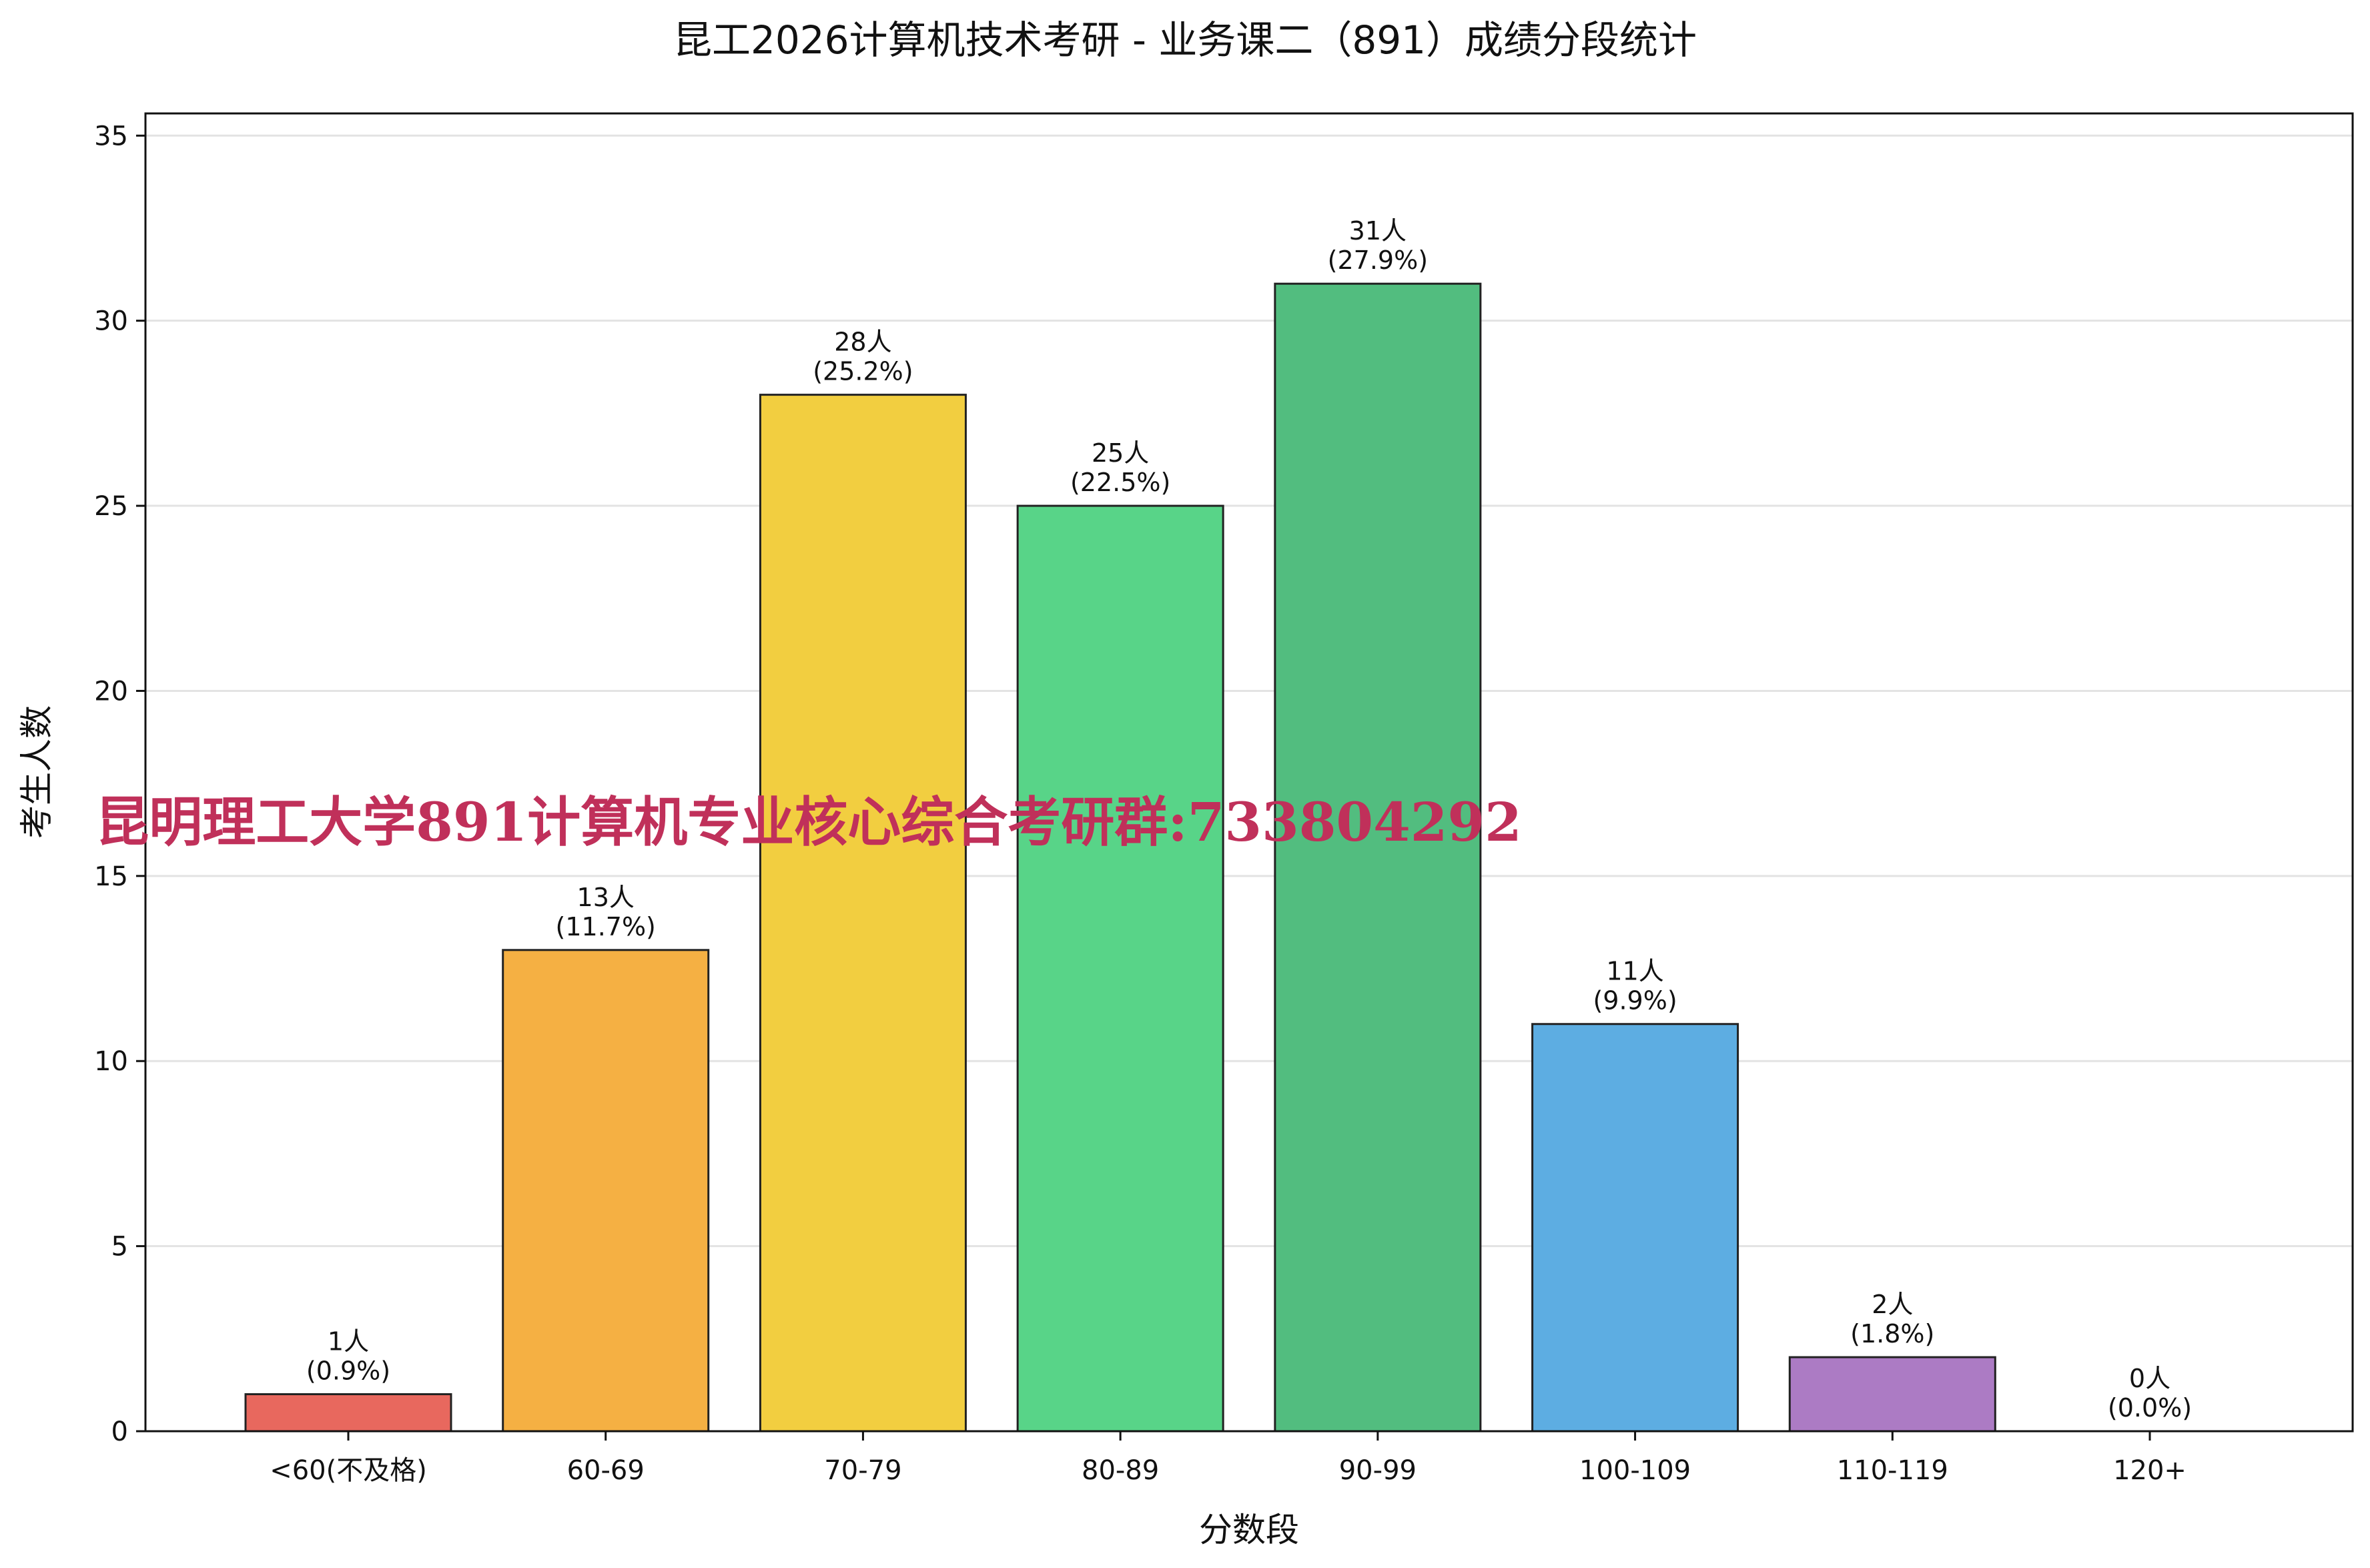 The height and width of the screenshot is (1568, 2370). Describe the element at coordinates (111, 506) in the screenshot. I see `y-tick-label: 25` at that location.